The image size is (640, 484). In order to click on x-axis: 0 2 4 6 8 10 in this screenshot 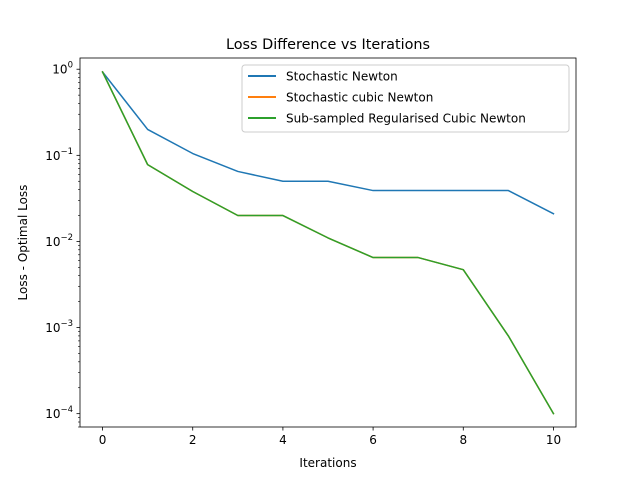, I will do `click(330, 437)`.